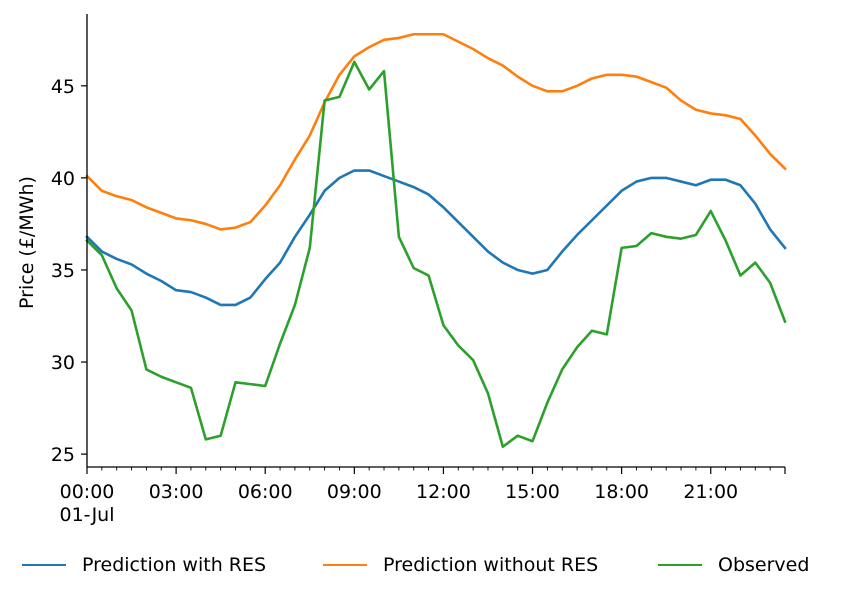 Image resolution: width=841 pixels, height=598 pixels. I want to click on x-tick-label: 15:00, so click(532, 492).